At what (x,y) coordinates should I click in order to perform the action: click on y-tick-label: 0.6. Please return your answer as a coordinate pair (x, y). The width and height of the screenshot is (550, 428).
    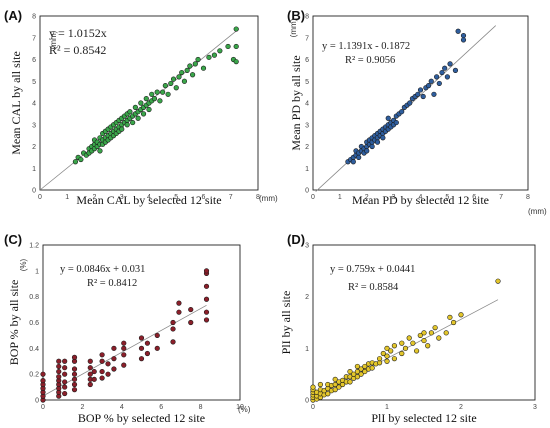
    Looking at the image, I should click on (34, 323).